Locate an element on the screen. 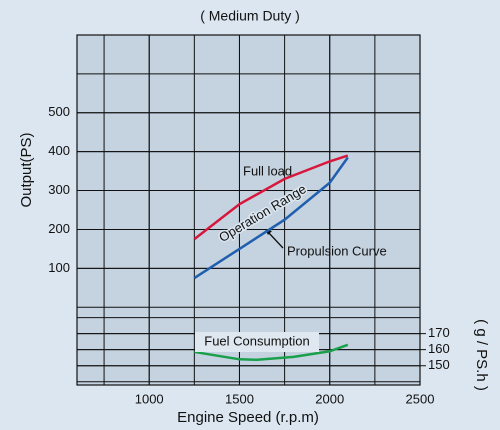 The height and width of the screenshot is (430, 500). series-label: Fuel Consumption is located at coordinates (257, 340).